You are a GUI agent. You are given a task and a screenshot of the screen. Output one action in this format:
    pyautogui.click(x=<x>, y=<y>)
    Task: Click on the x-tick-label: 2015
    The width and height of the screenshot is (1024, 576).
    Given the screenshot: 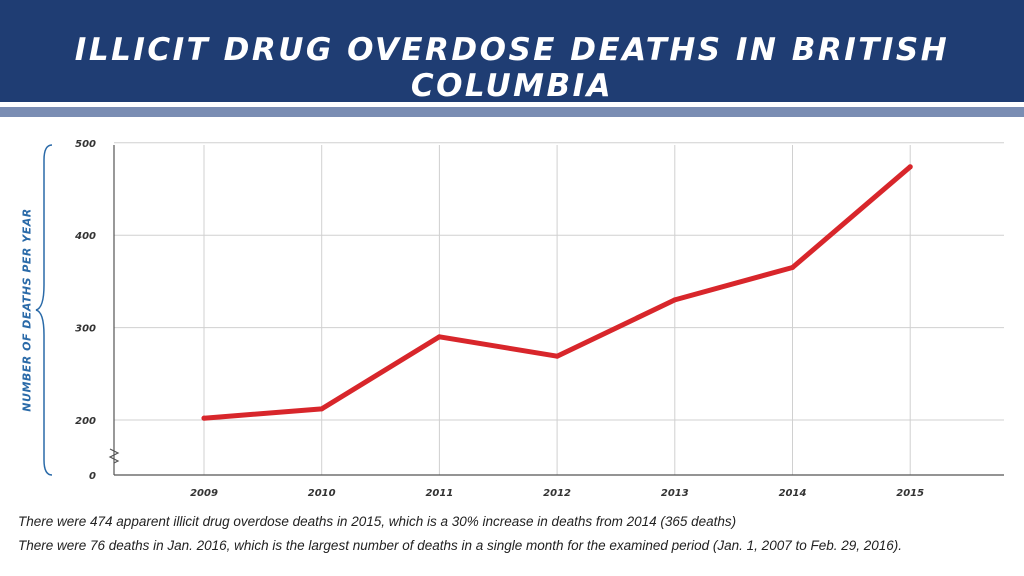 What is the action you would take?
    pyautogui.click(x=910, y=493)
    